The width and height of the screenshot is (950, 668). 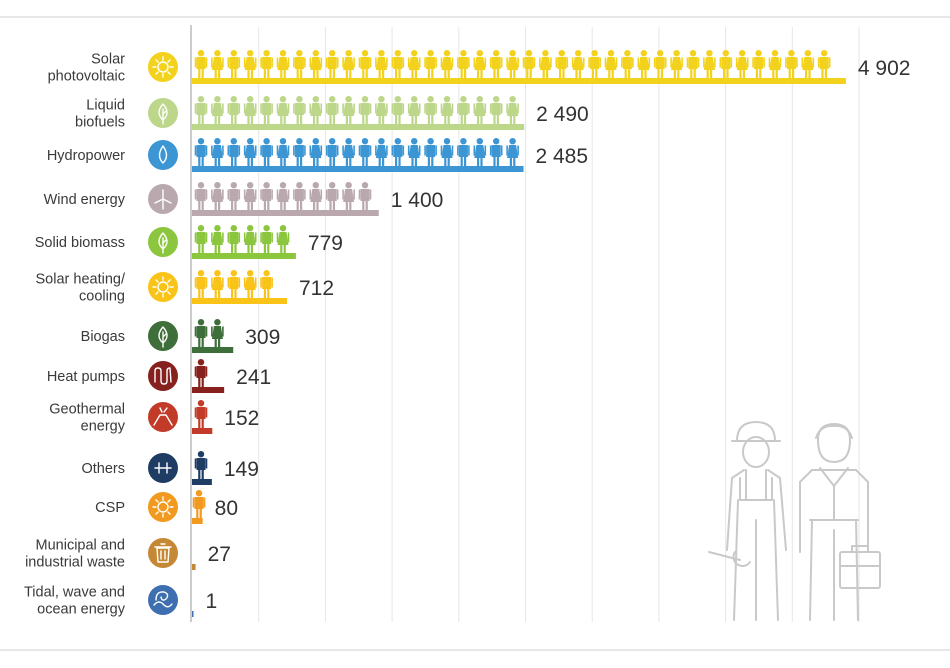 I want to click on category-label: ocean energy, so click(x=81, y=610).